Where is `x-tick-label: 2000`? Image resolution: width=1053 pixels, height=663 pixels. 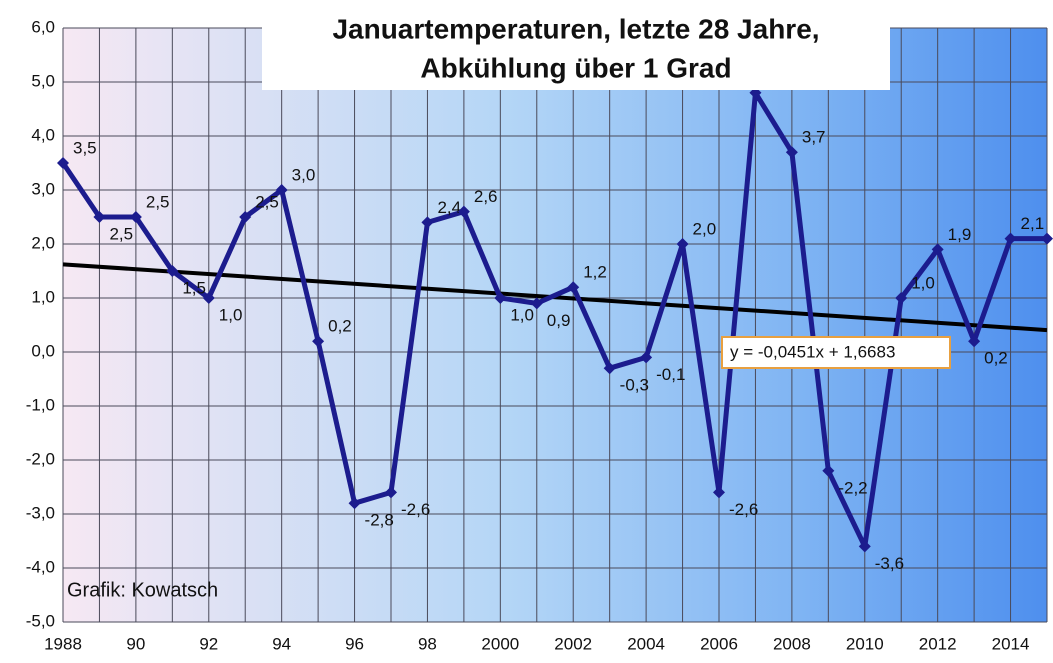
x-tick-label: 2000 is located at coordinates (500, 643).